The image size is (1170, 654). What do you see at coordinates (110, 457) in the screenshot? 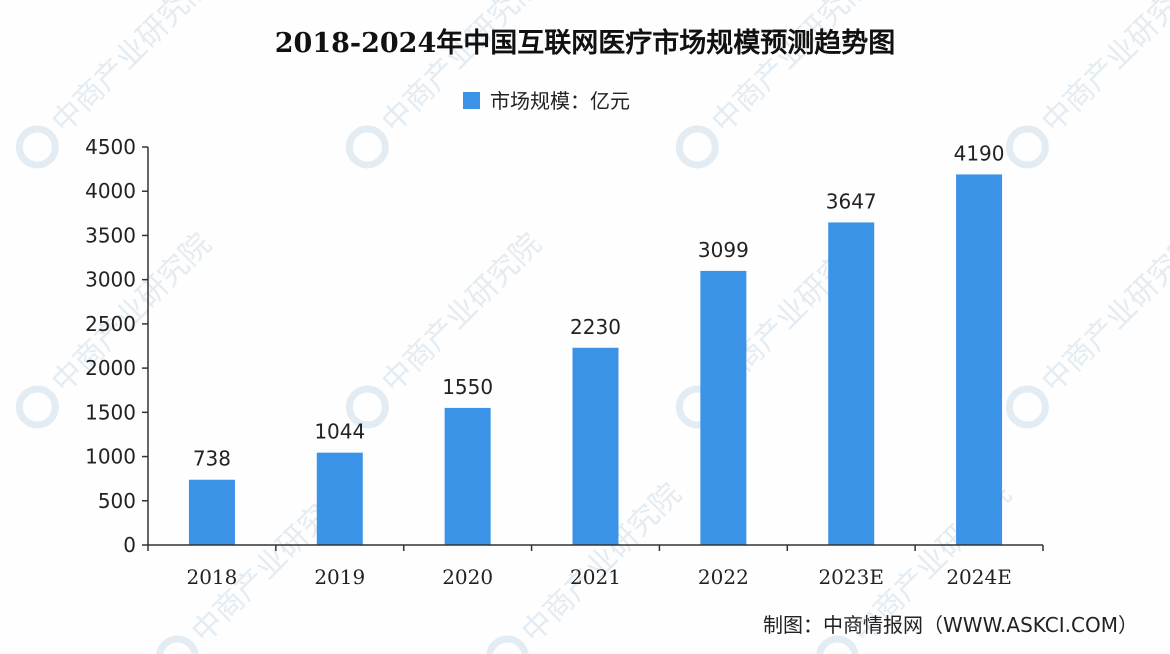
I see `y-tick-label: 1000` at bounding box center [110, 457].